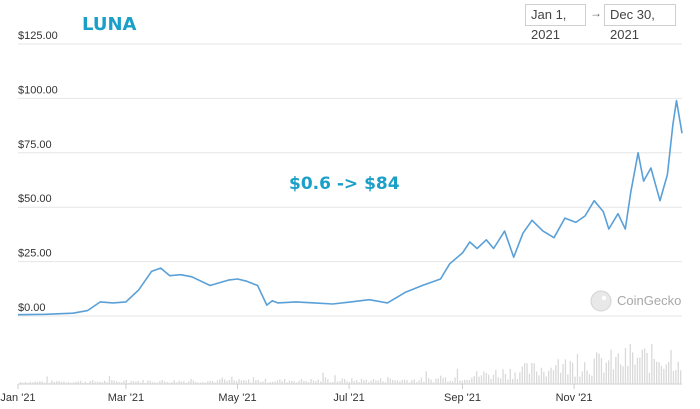  Describe the element at coordinates (35, 145) in the screenshot. I see `y-tick-label: $75.00` at that location.